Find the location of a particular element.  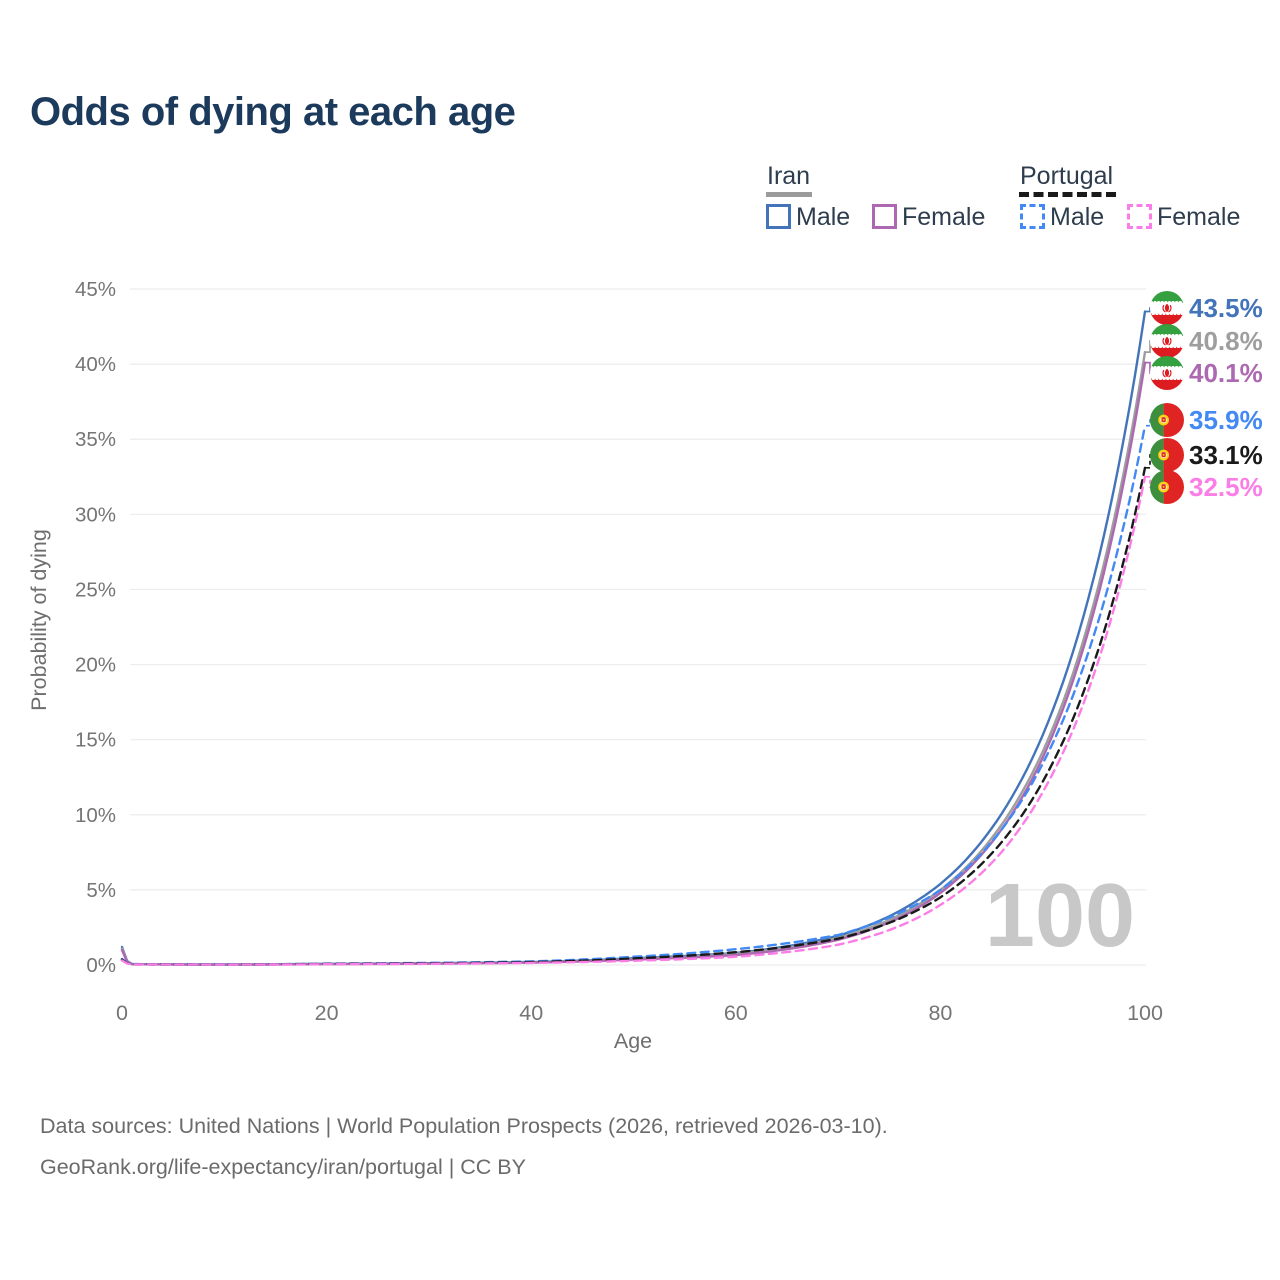

legend-swatch-portugal-female is located at coordinates (1139, 216).